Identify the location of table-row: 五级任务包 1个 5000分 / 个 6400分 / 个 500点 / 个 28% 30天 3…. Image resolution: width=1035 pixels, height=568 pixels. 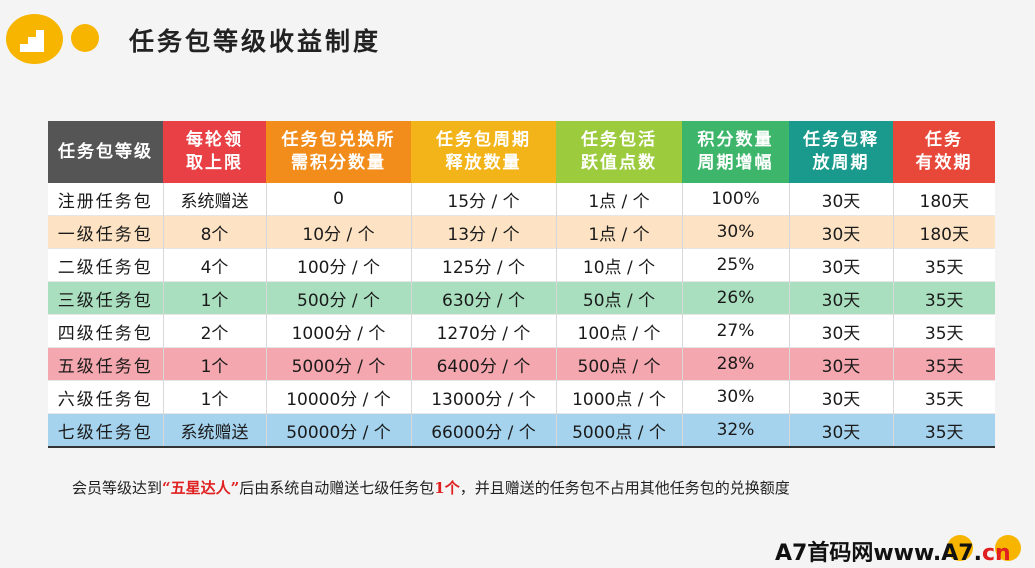
(521, 364).